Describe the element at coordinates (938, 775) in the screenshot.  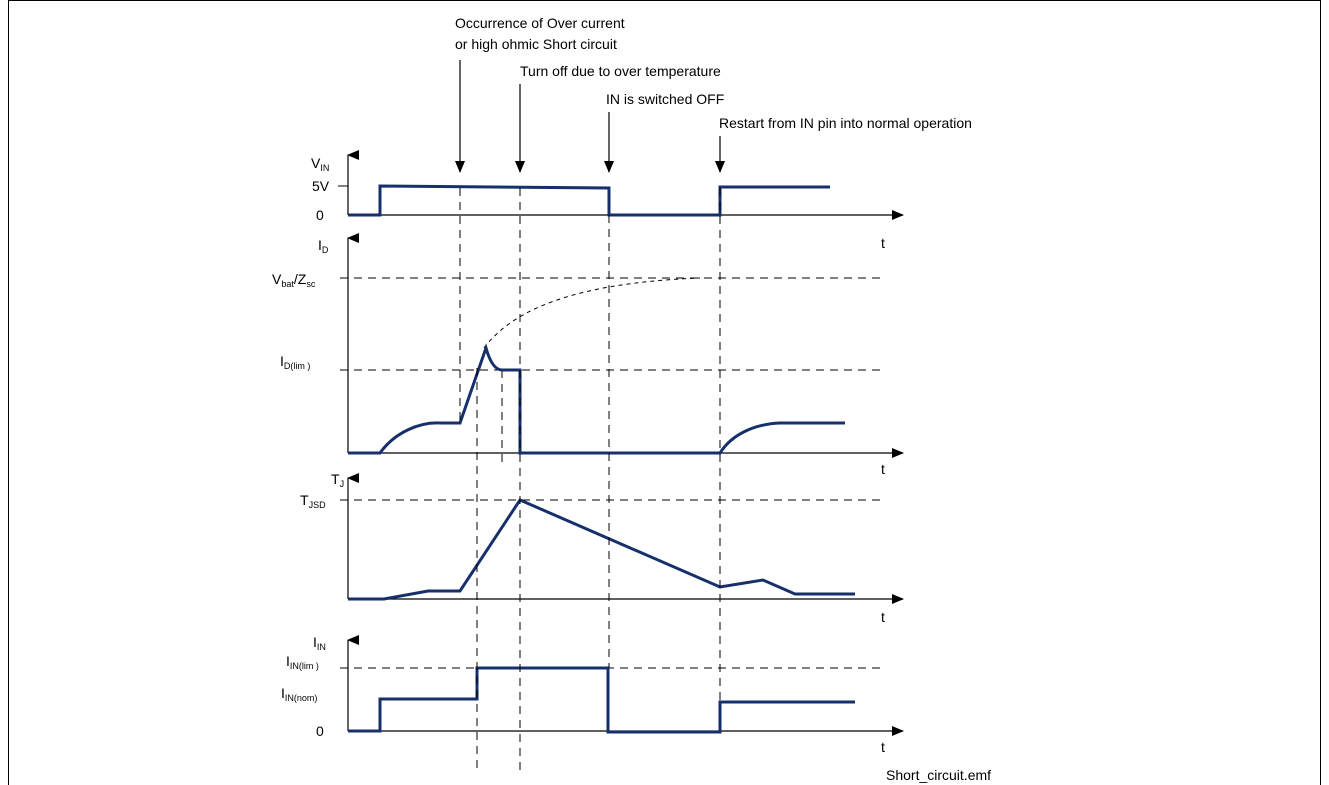
I see `figure-caption: Short_circuit.emf` at that location.